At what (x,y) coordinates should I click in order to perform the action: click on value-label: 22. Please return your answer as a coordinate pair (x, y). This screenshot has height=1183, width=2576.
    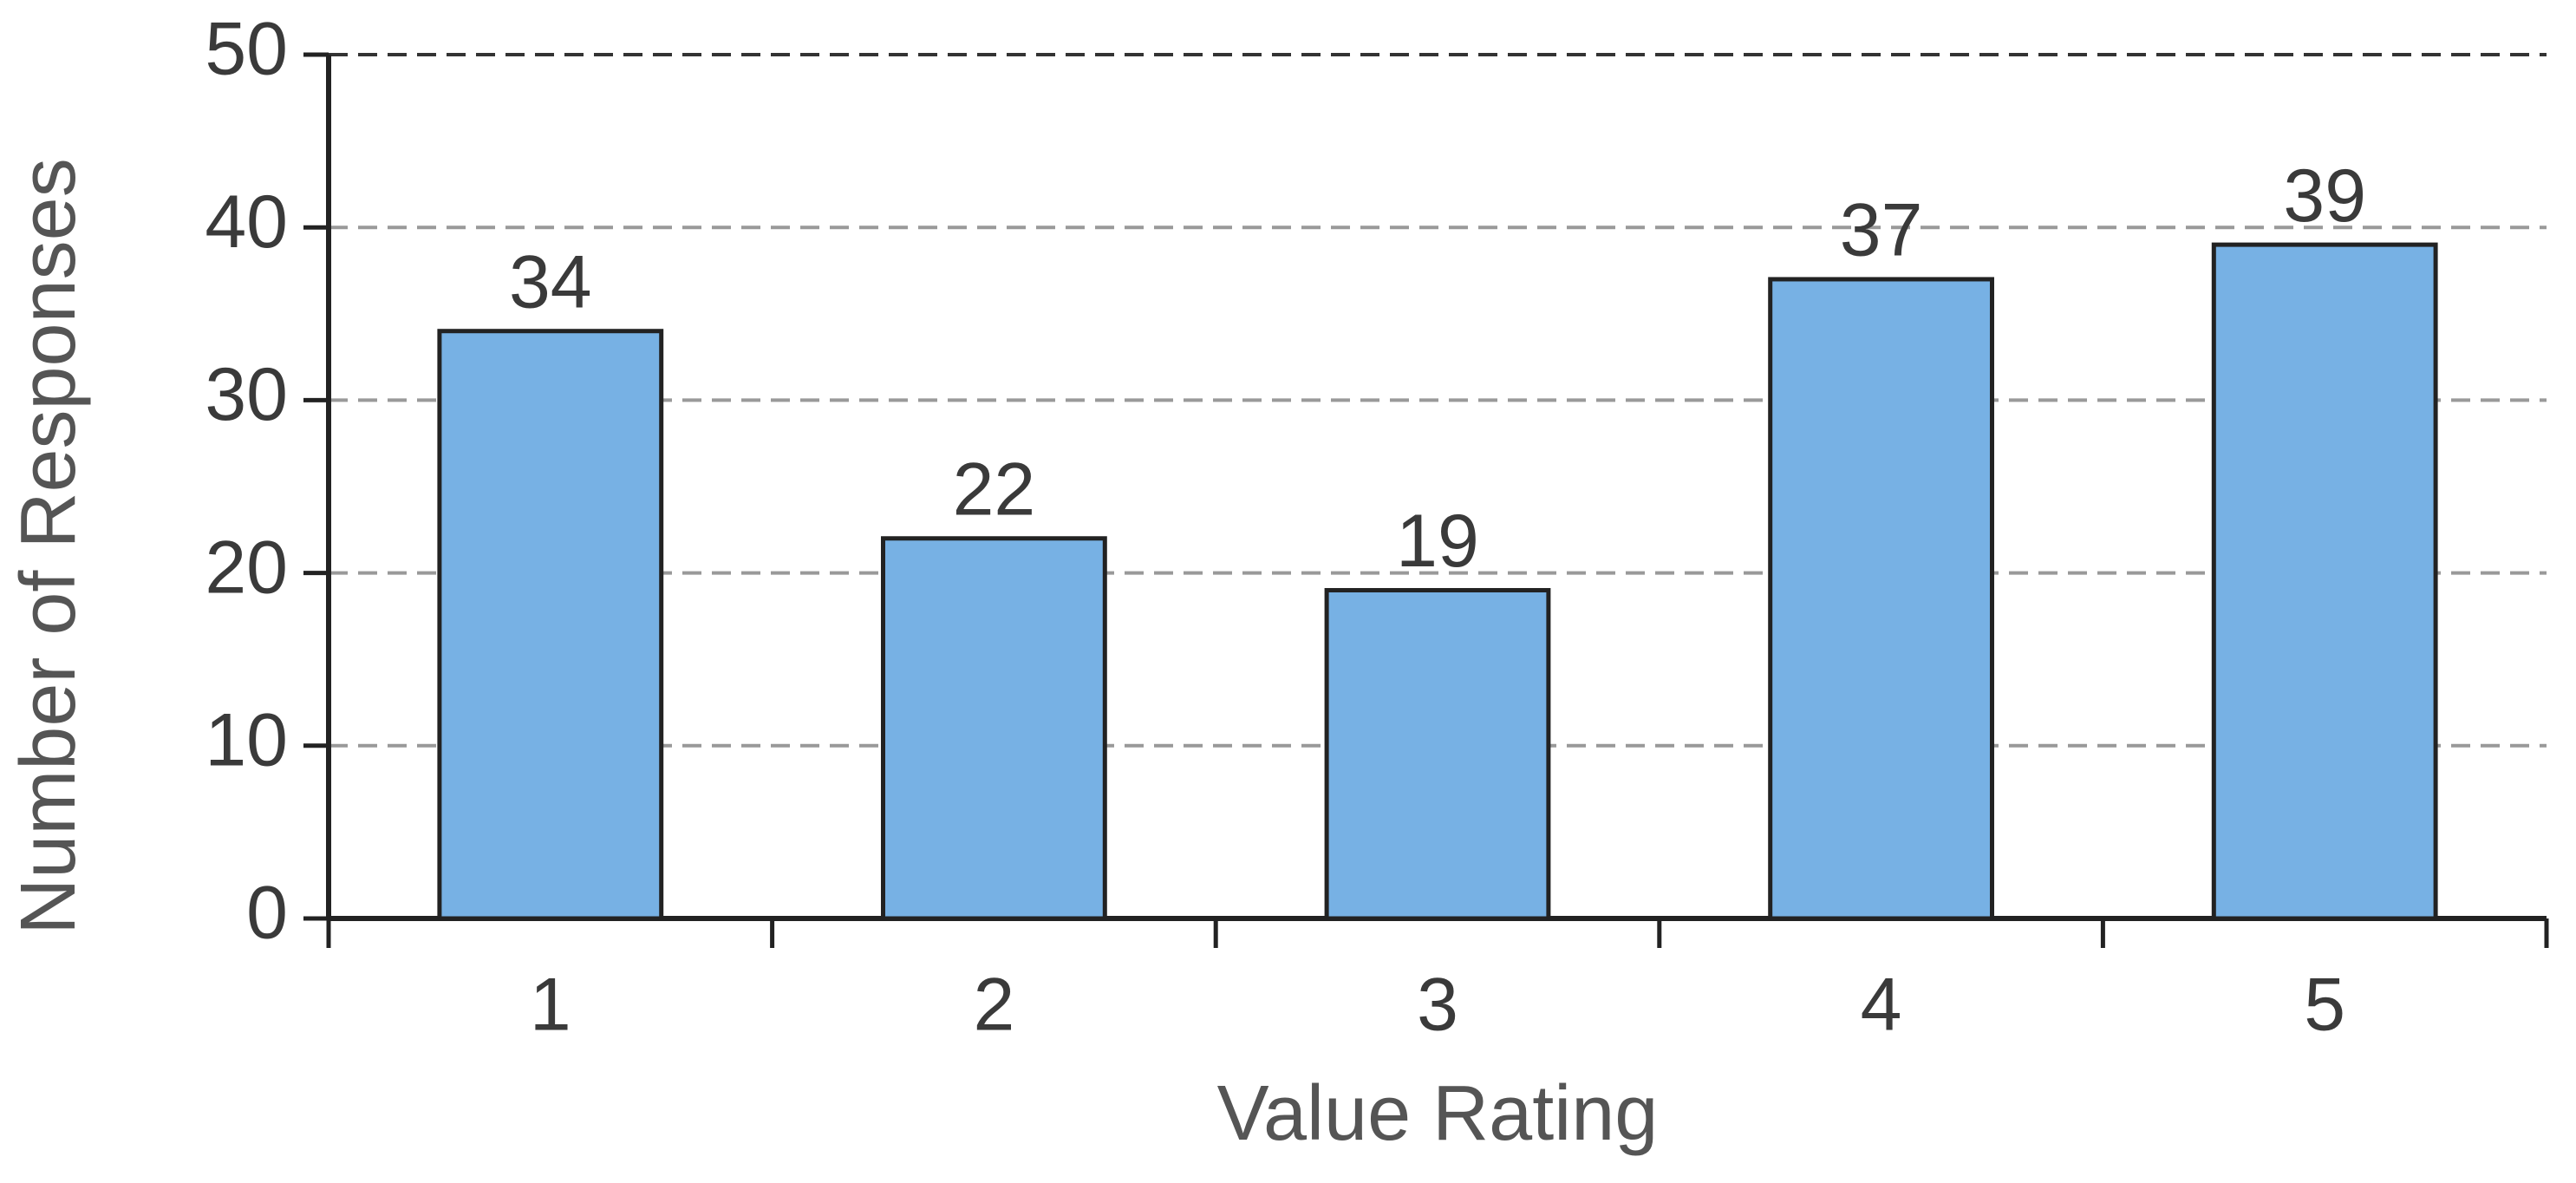
    Looking at the image, I should click on (995, 489).